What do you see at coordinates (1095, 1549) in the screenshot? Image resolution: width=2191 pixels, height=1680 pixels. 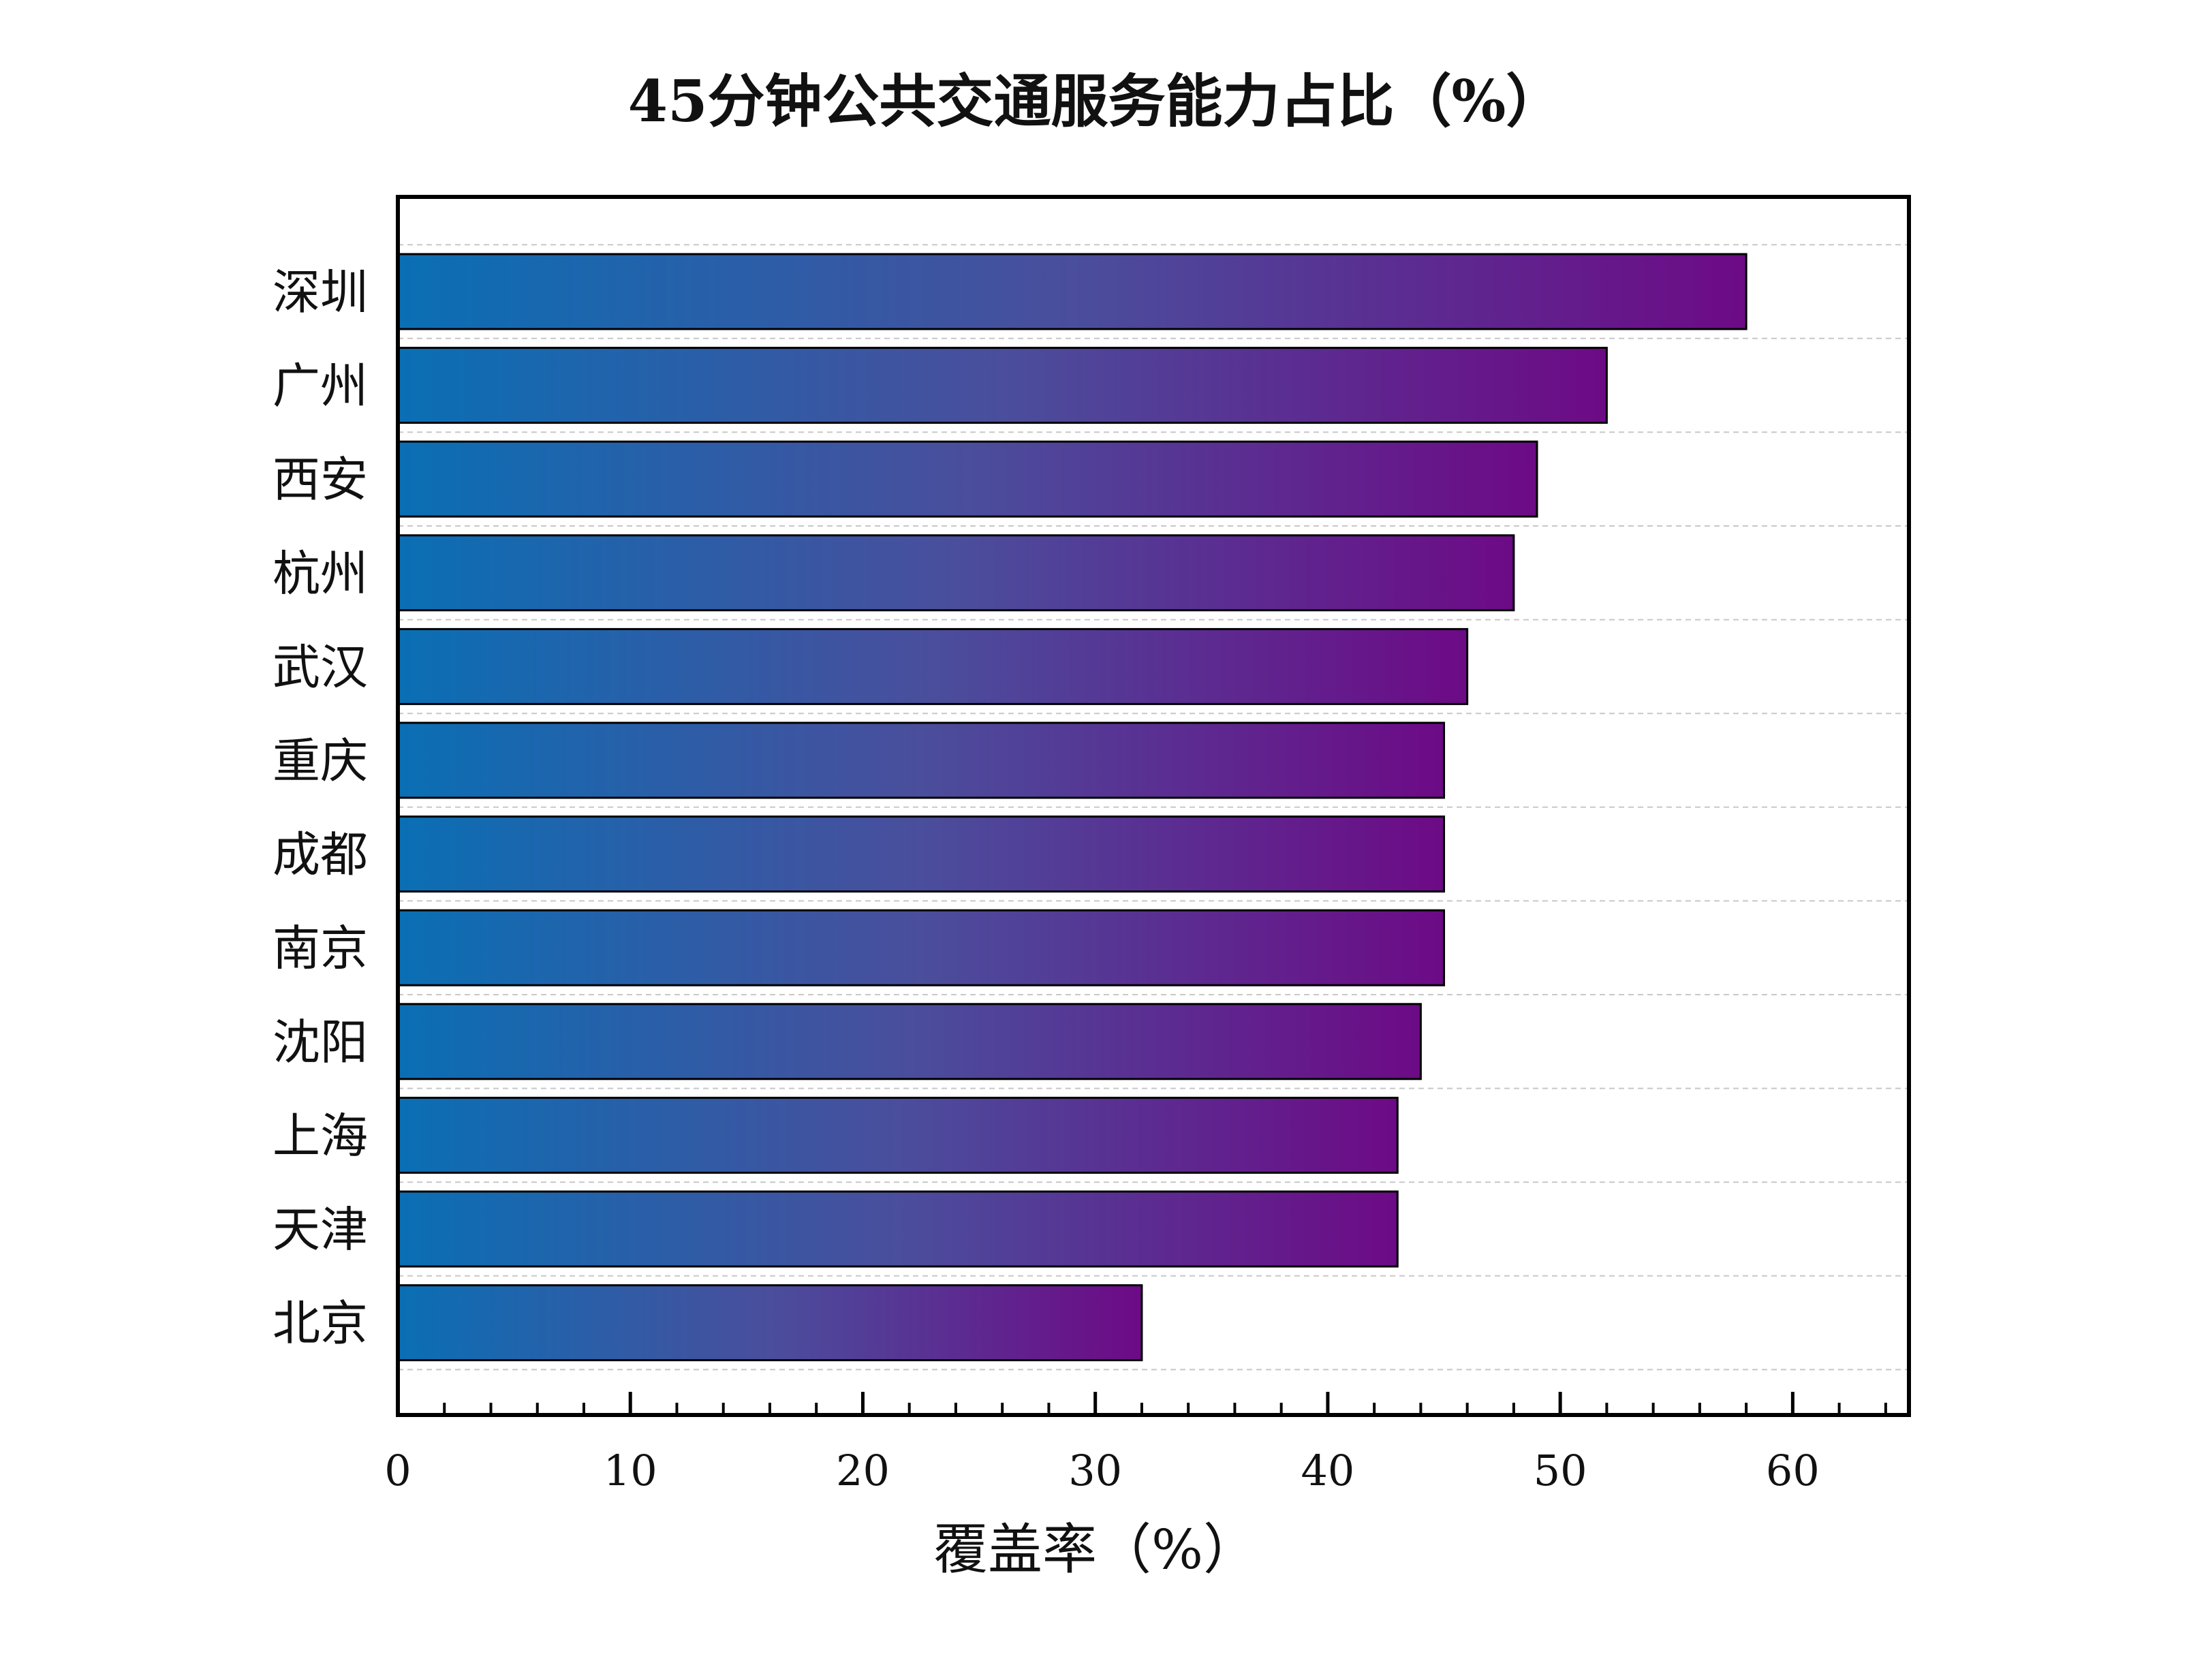 I see `x-axis-label: 覆盖率（%）` at bounding box center [1095, 1549].